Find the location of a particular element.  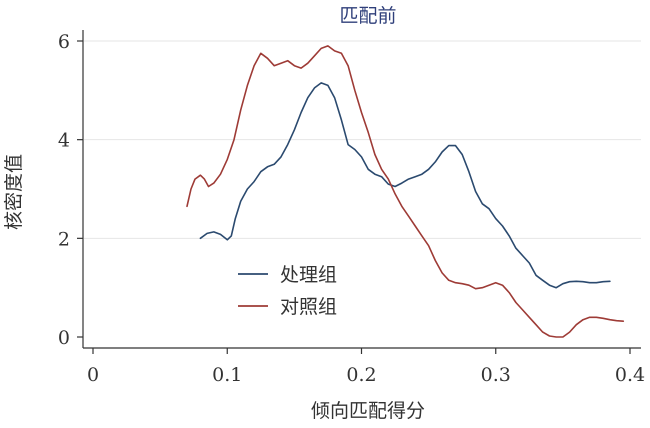

legend-label-control: 对照组 is located at coordinates (308, 307).